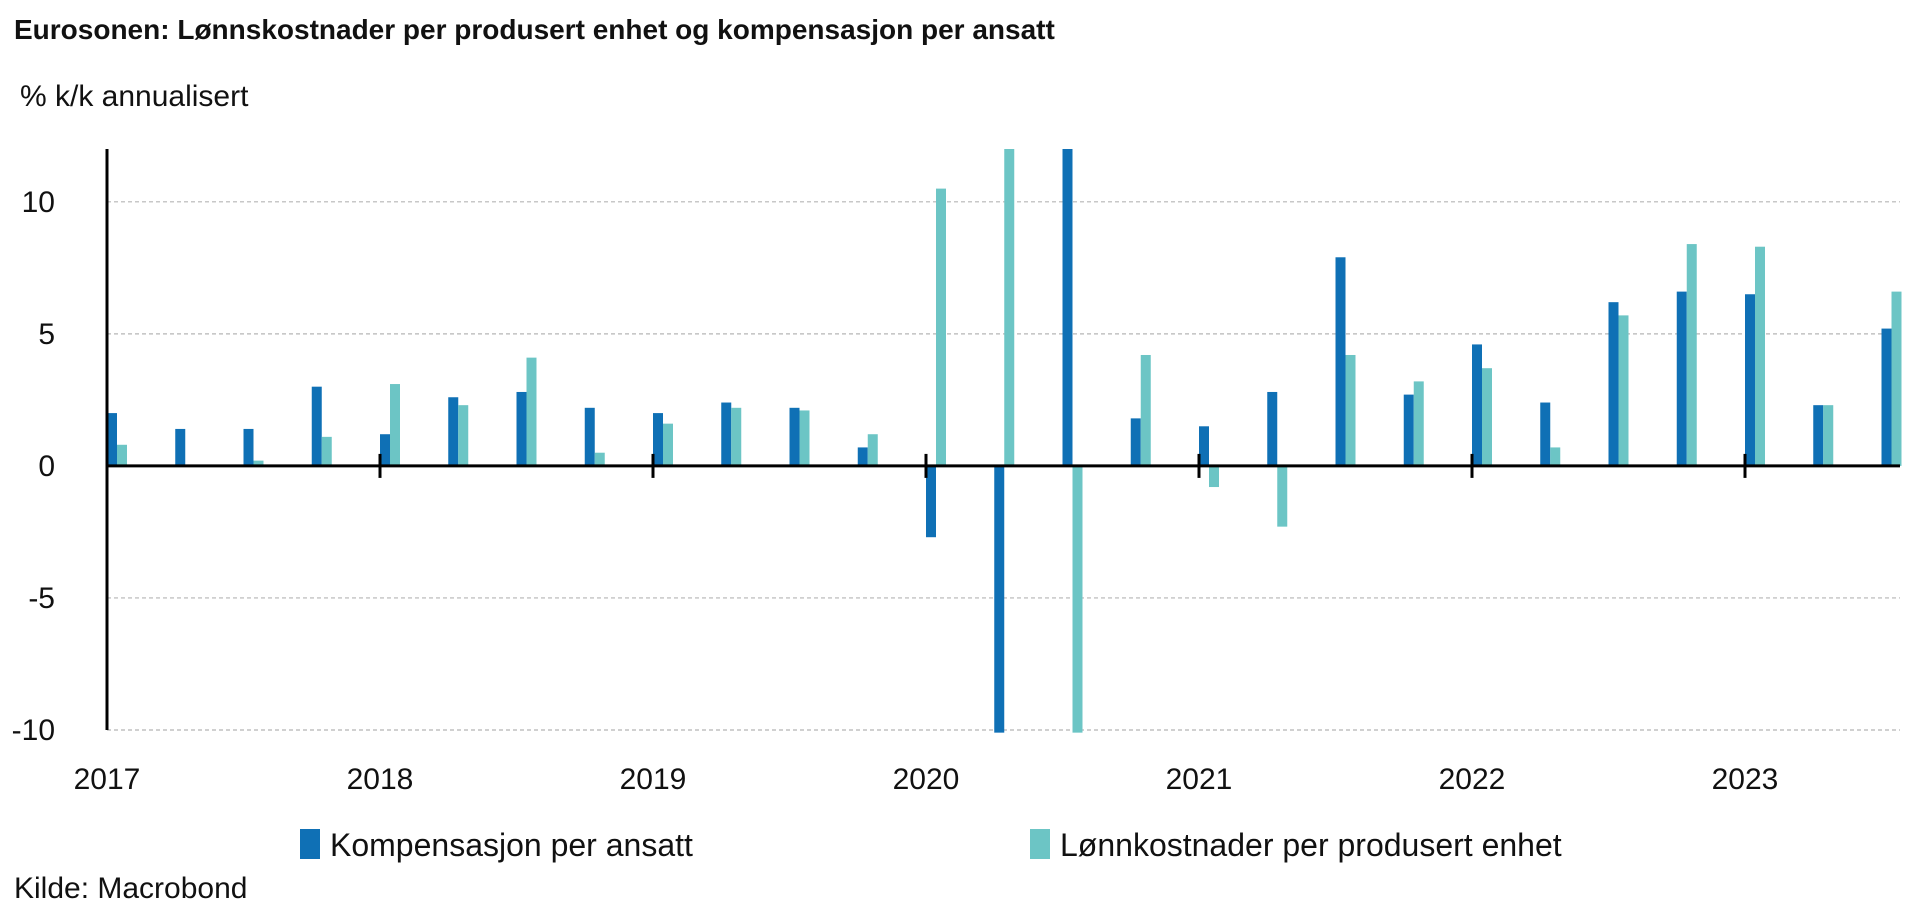  Describe the element at coordinates (1750, 380) in the screenshot. I see `bar-kompensasjon-2023Q1` at that location.